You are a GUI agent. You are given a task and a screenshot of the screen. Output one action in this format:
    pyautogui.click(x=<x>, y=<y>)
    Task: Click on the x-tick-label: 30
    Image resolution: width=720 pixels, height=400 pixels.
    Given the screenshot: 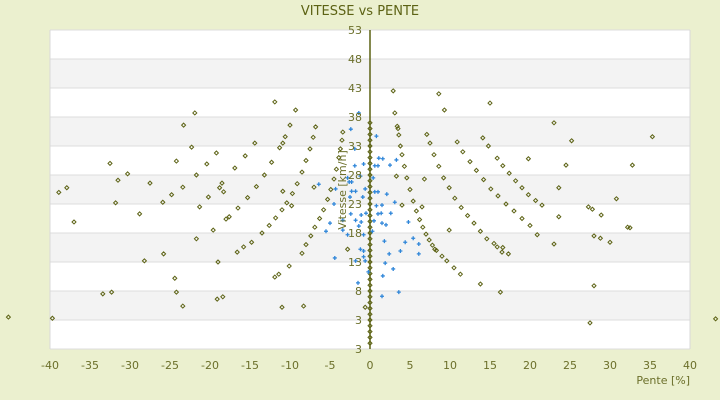 What is the action you would take?
    pyautogui.click(x=610, y=365)
    